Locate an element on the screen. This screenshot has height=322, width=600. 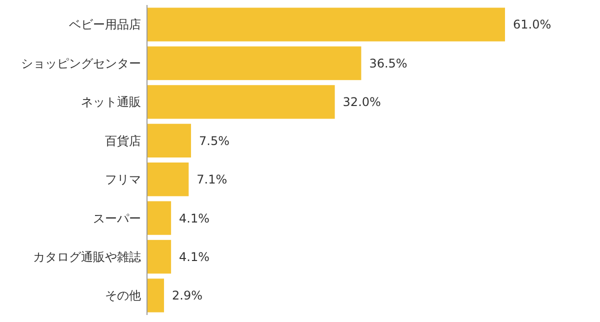
data-label: 36.5% is located at coordinates (388, 63).